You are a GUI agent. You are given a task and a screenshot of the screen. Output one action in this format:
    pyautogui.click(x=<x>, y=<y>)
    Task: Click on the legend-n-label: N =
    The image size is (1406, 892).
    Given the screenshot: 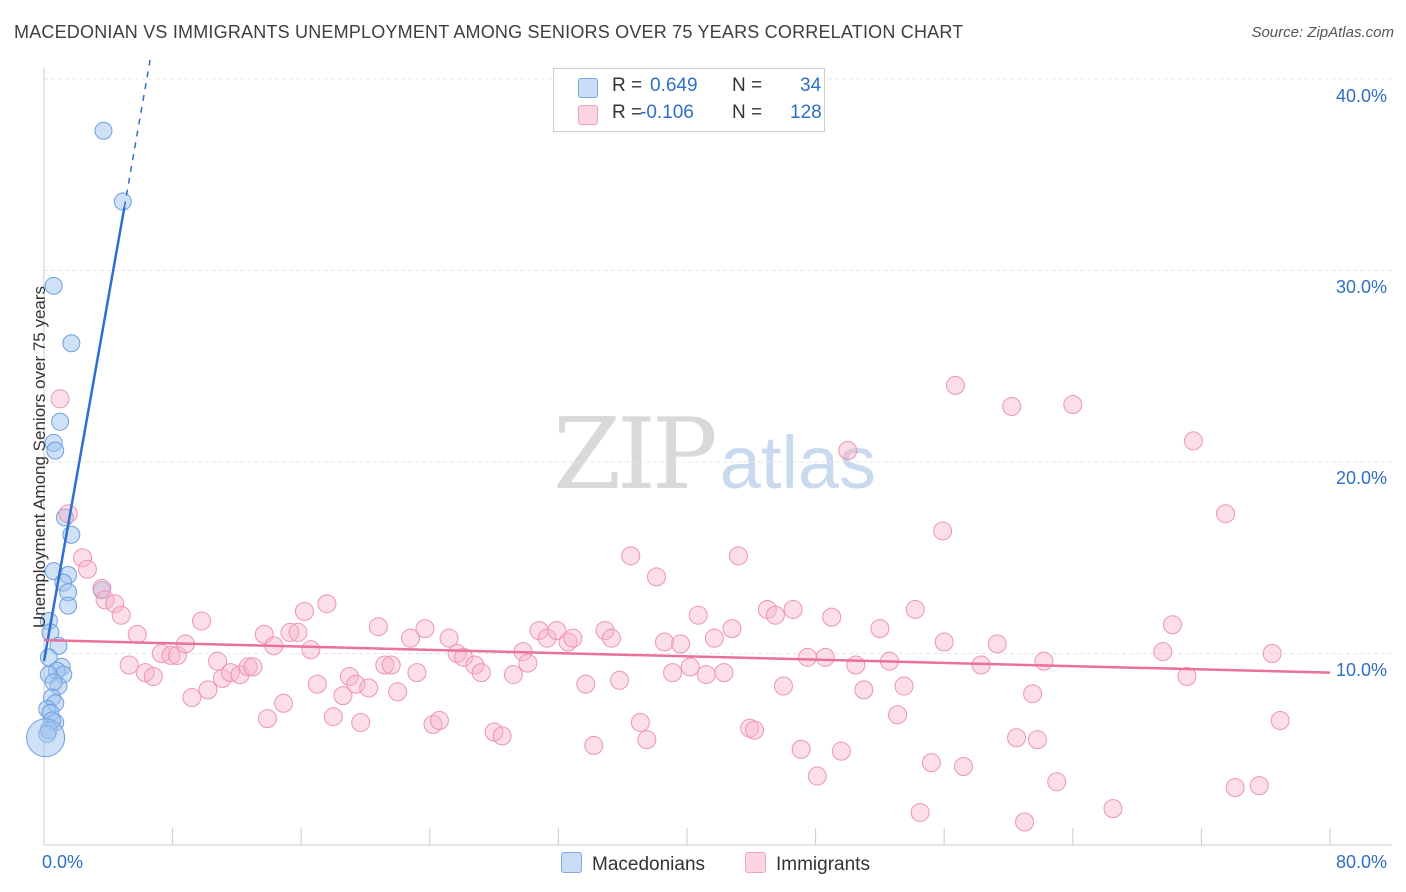 What is the action you would take?
    pyautogui.click(x=747, y=85)
    